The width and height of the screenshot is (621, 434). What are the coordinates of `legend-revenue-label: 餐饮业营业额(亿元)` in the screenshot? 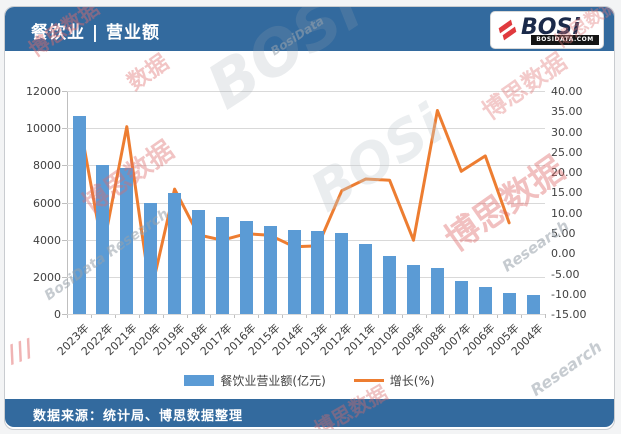 It's located at (273, 380).